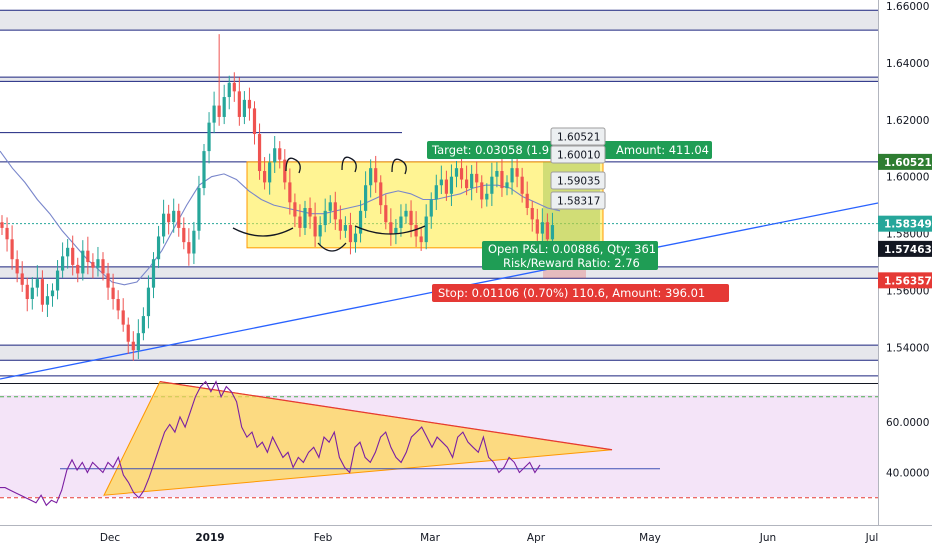  What do you see at coordinates (872, 538) in the screenshot?
I see `time-tick-7: Jul` at bounding box center [872, 538].